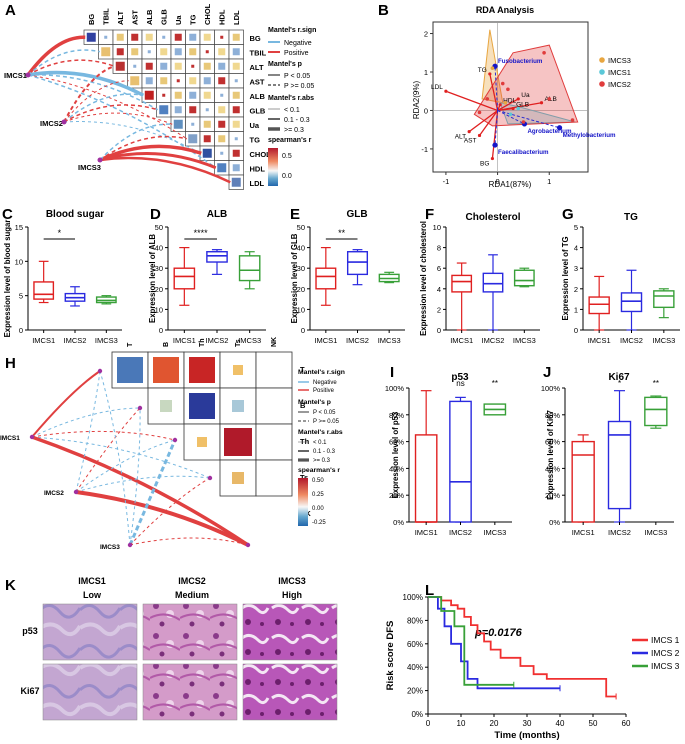  What do you see at coordinates (429, 214) in the screenshot?
I see `panel-letter: F` at bounding box center [429, 214].